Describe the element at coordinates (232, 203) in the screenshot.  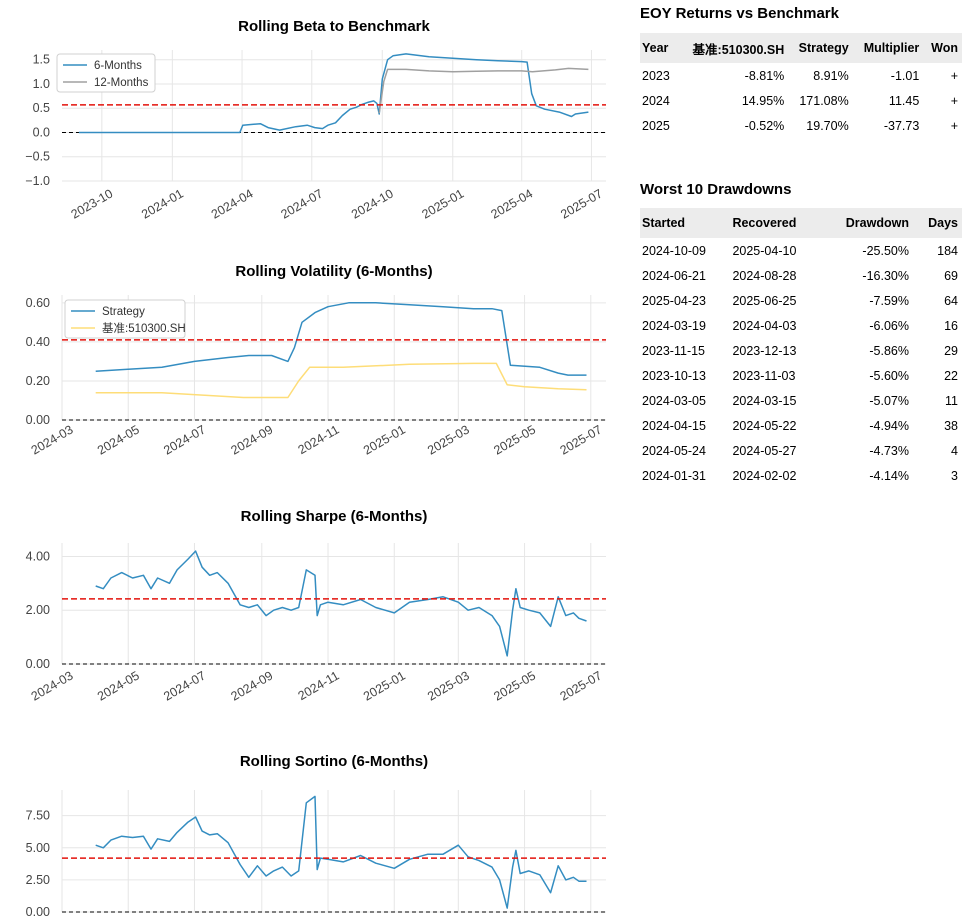
I see `x-tick-label: 2024-04` at that location.